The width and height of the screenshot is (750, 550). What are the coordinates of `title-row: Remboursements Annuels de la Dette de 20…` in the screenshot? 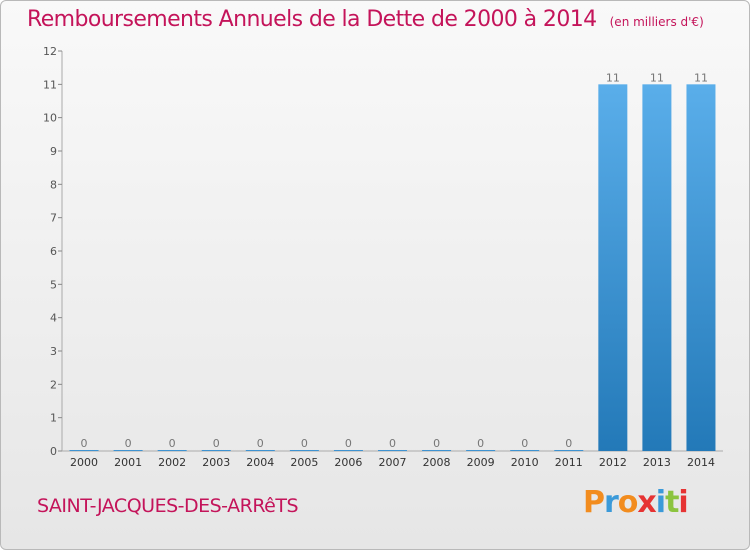 It's located at (365, 19).